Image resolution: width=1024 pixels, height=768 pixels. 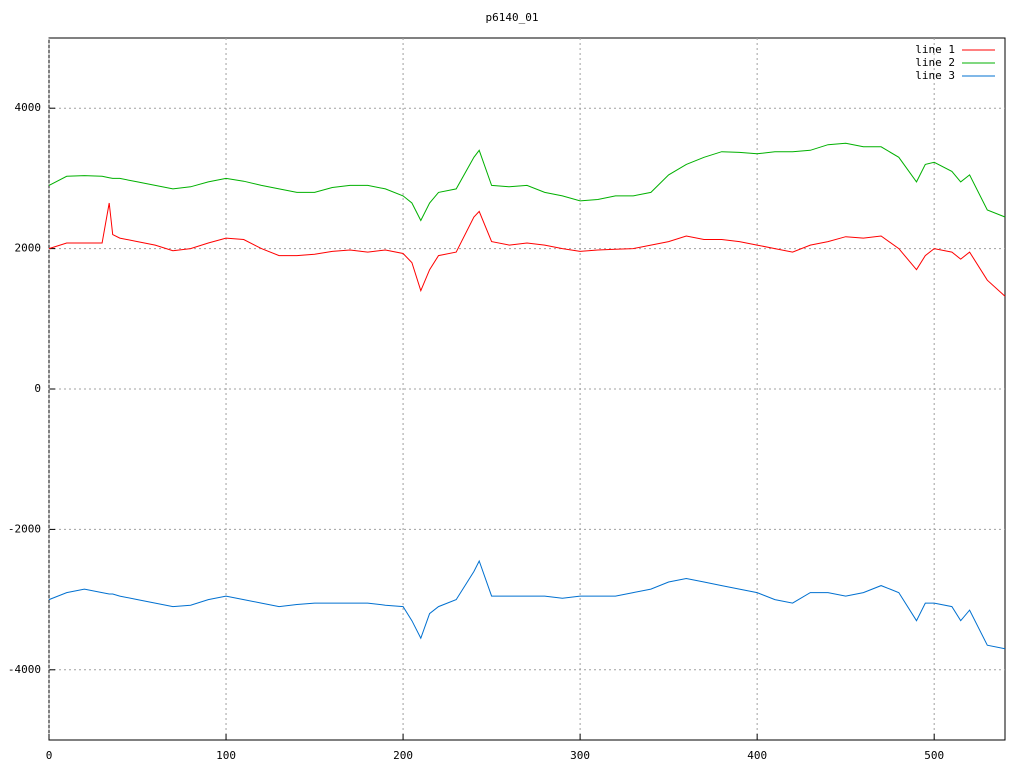 I want to click on x-tick-label: 200, so click(x=403, y=755).